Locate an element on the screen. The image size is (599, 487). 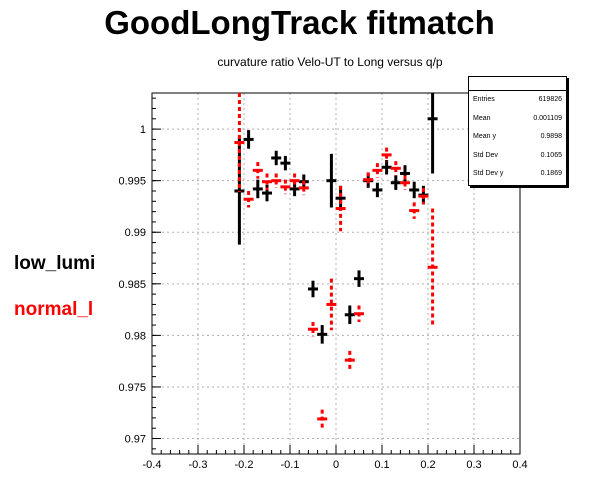
stats-row: Mean 0.001109 is located at coordinates (517, 119).